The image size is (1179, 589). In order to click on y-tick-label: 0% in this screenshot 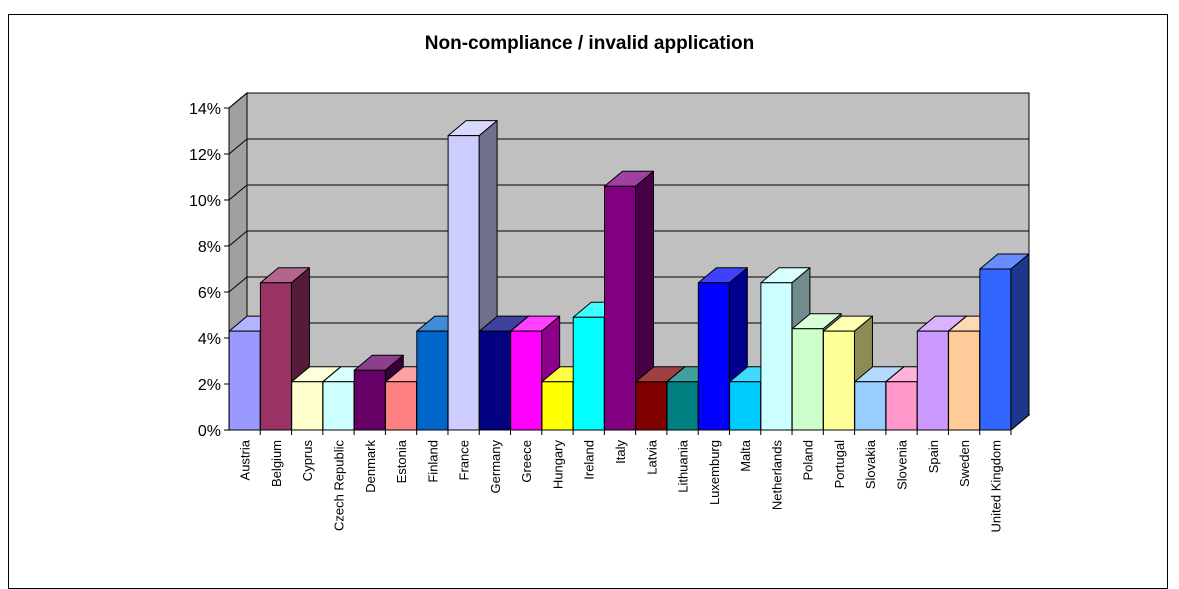, I will do `click(209, 431)`.